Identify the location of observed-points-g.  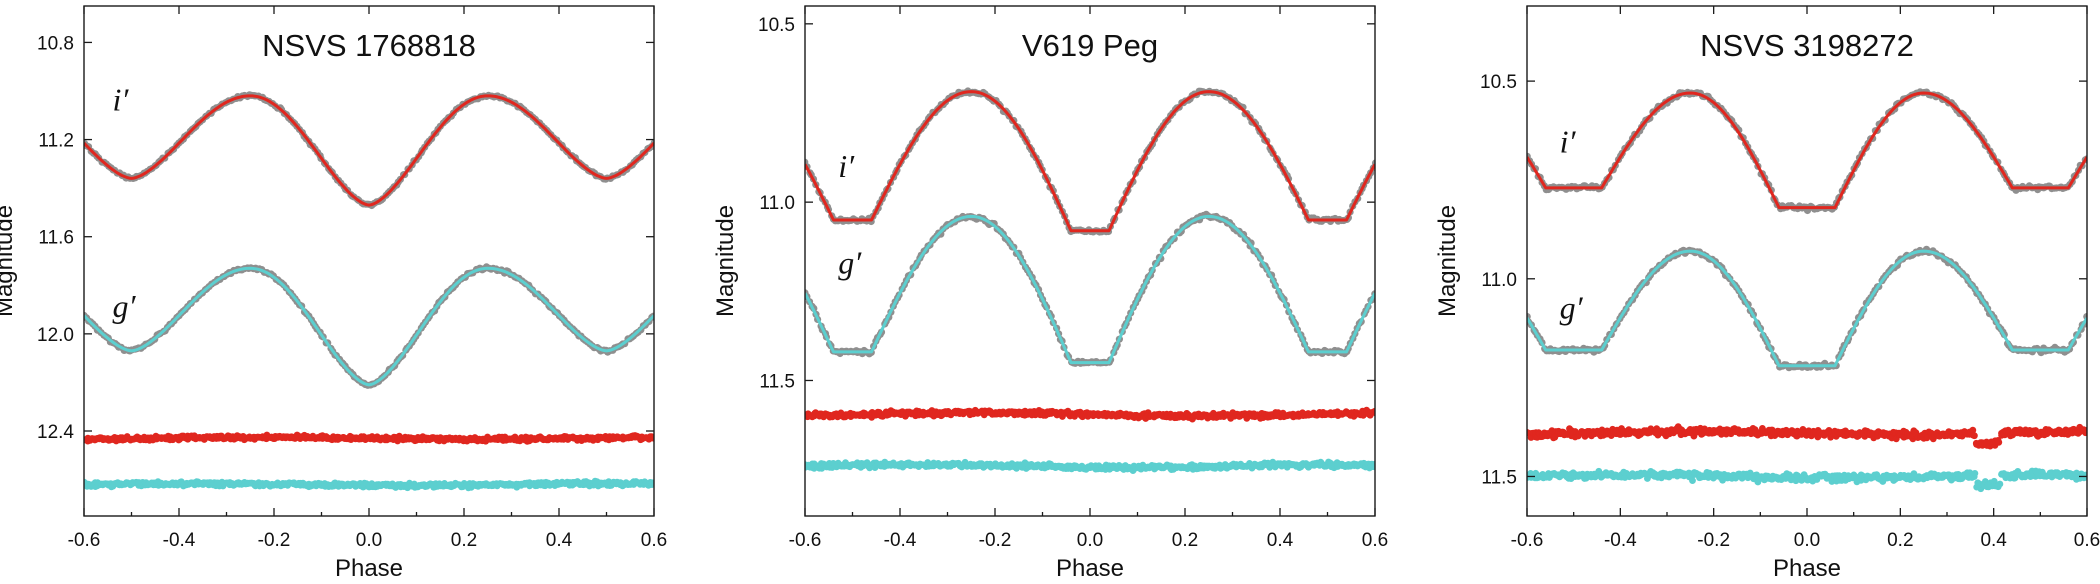
(1807, 308).